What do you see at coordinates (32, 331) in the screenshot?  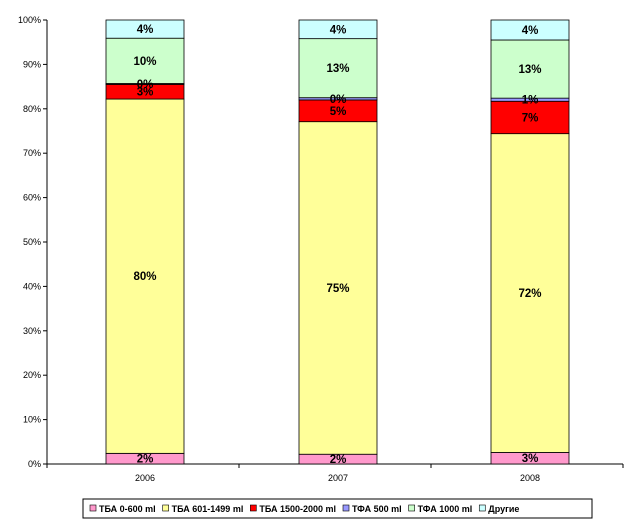 I see `y-tick-label: 30%` at bounding box center [32, 331].